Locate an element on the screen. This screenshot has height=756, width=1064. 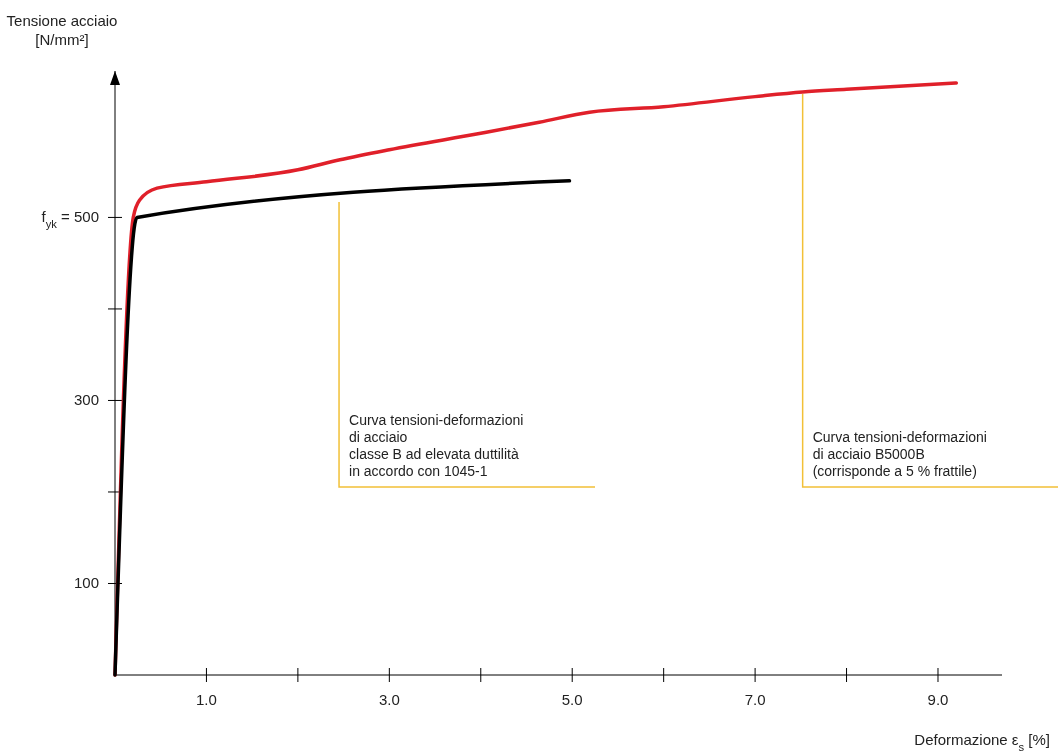
y-tick-label: f$_{yk}$ = 500 is located at coordinates (70, 219).